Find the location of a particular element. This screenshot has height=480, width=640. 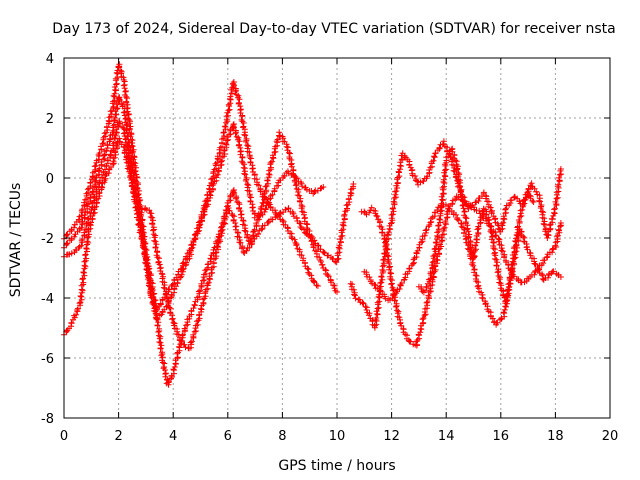

x-tick-label: 2 is located at coordinates (118, 436).